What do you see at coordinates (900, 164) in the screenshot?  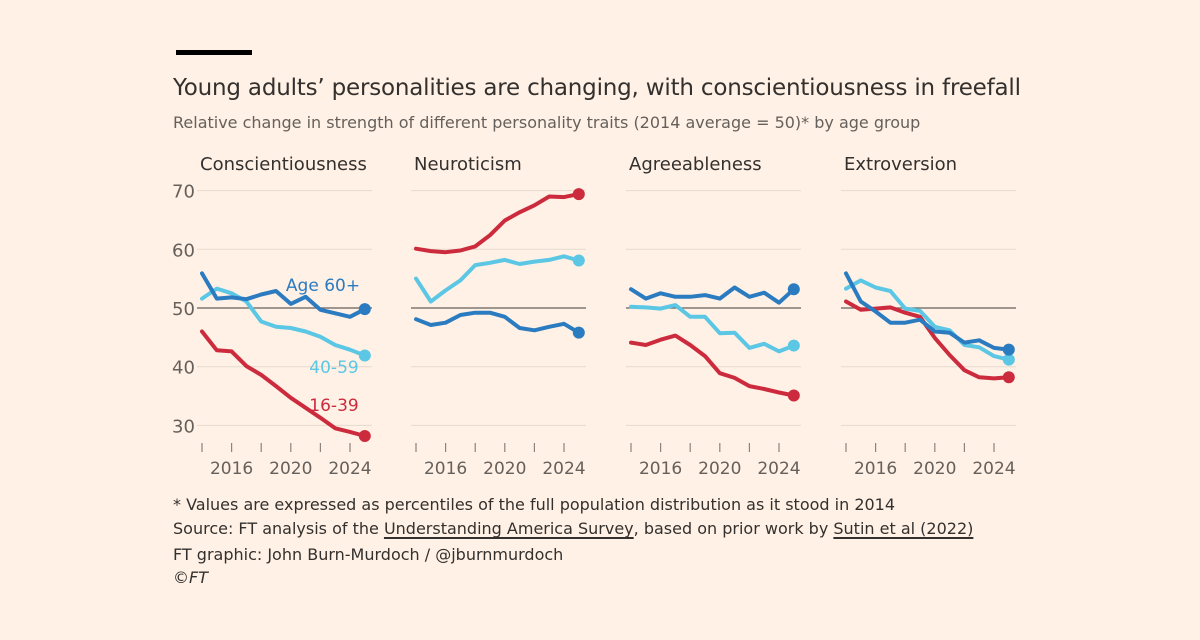 I see `panel-title: Extroversion` at bounding box center [900, 164].